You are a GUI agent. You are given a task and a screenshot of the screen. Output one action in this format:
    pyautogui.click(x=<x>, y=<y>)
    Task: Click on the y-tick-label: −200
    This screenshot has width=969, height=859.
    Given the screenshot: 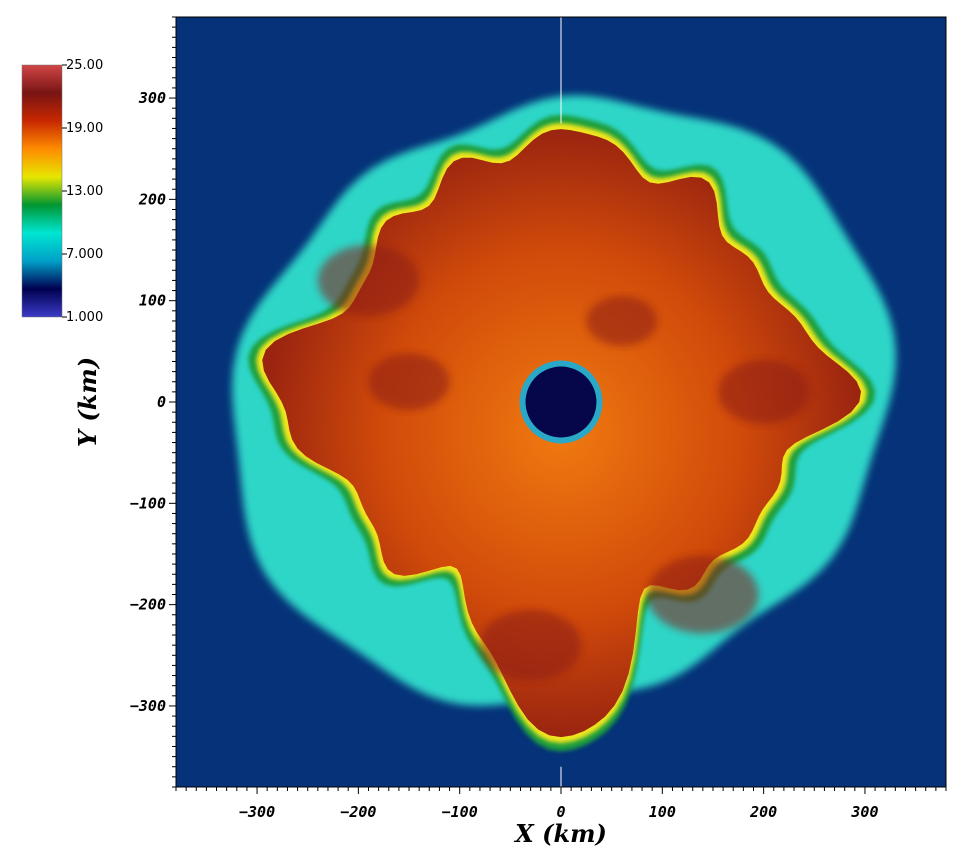 What is the action you would take?
    pyautogui.click(x=148, y=605)
    